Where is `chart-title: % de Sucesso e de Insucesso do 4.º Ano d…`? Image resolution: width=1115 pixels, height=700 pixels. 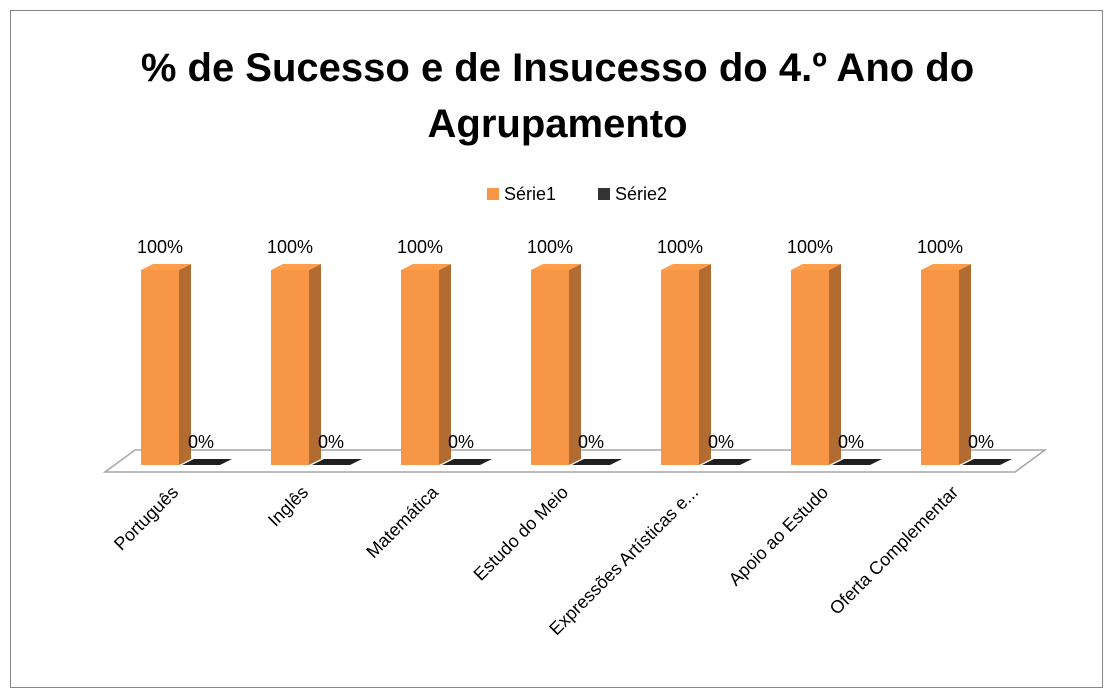
chart-title: % de Sucesso e de Insucesso do 4.º Ano d… is located at coordinates (557, 96).